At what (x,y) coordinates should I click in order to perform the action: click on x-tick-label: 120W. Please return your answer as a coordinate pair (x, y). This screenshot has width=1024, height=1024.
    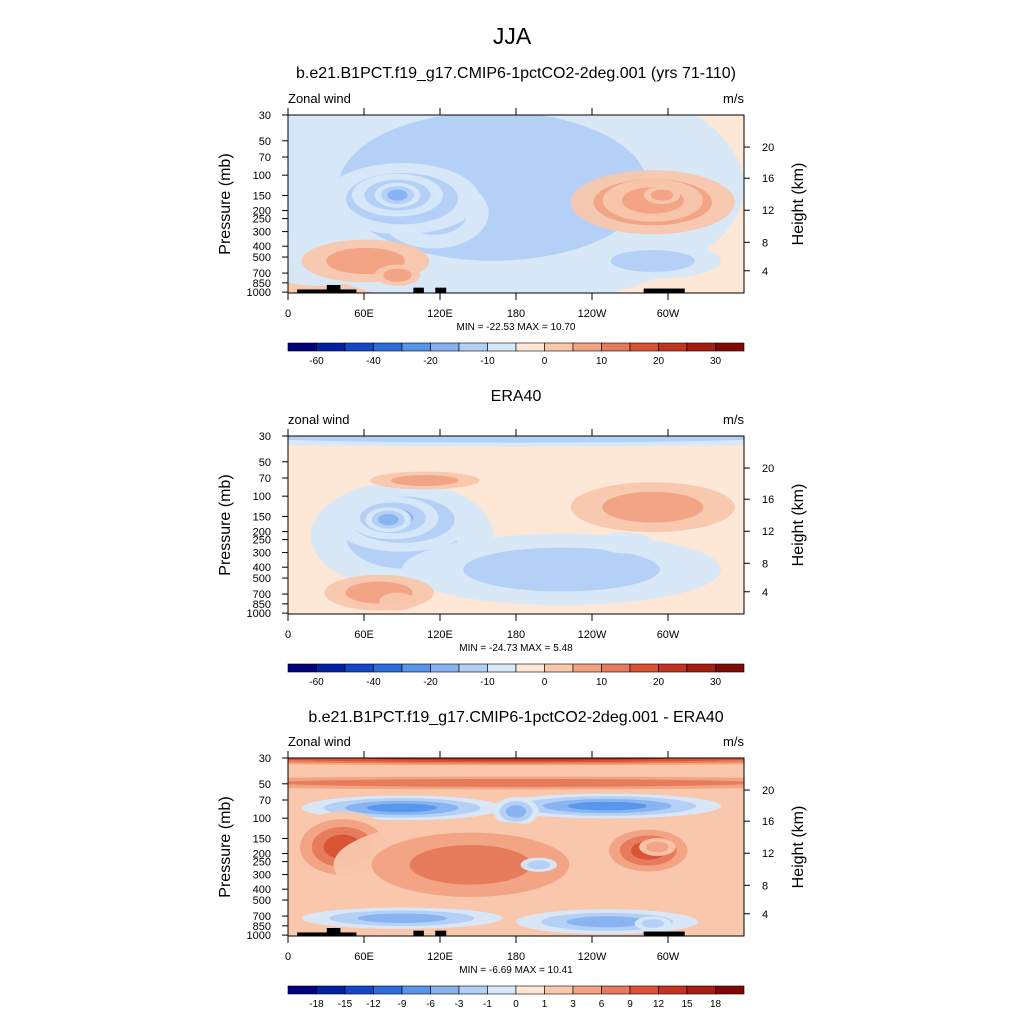
    Looking at the image, I should click on (592, 314).